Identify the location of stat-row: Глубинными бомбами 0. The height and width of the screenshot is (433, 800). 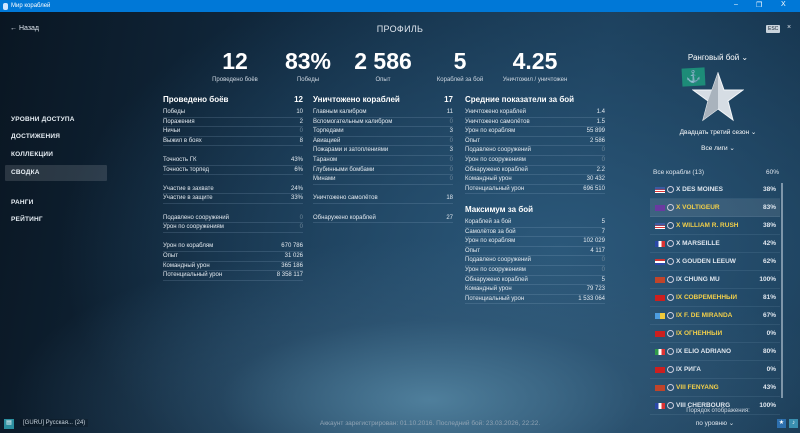
(383, 171).